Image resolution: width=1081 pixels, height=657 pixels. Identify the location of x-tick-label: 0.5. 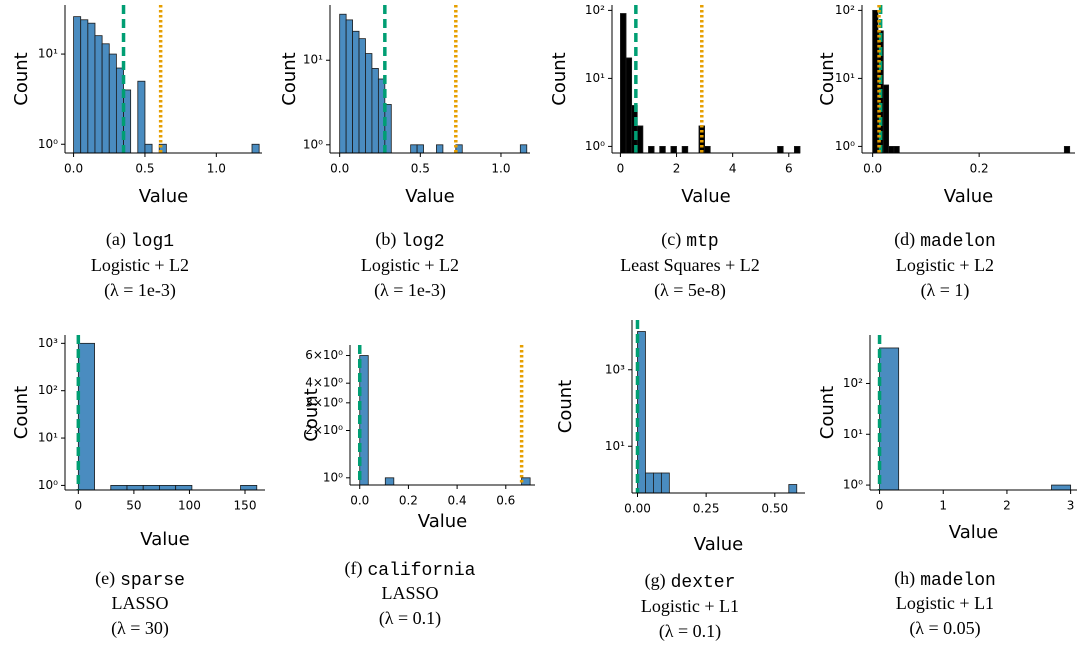
(144, 169).